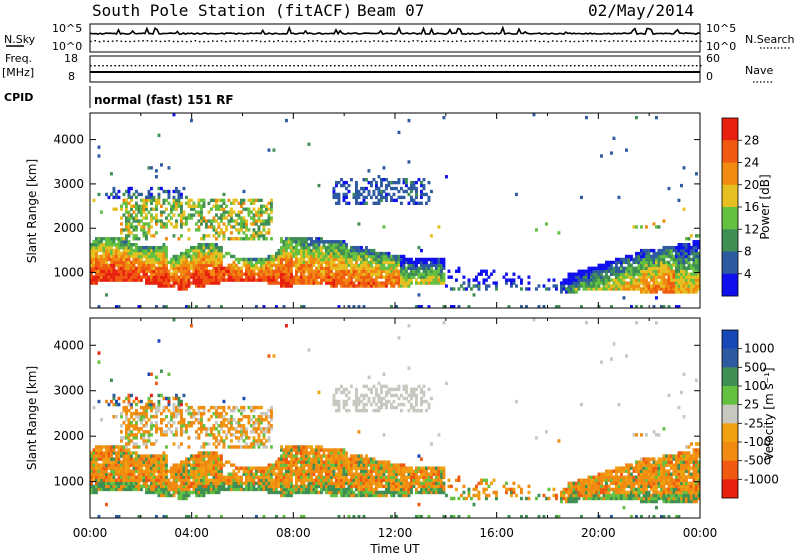 This screenshot has width=800, height=554. What do you see at coordinates (765, 206) in the screenshot?
I see `power-colorbar-label: Power [dB]` at bounding box center [765, 206].